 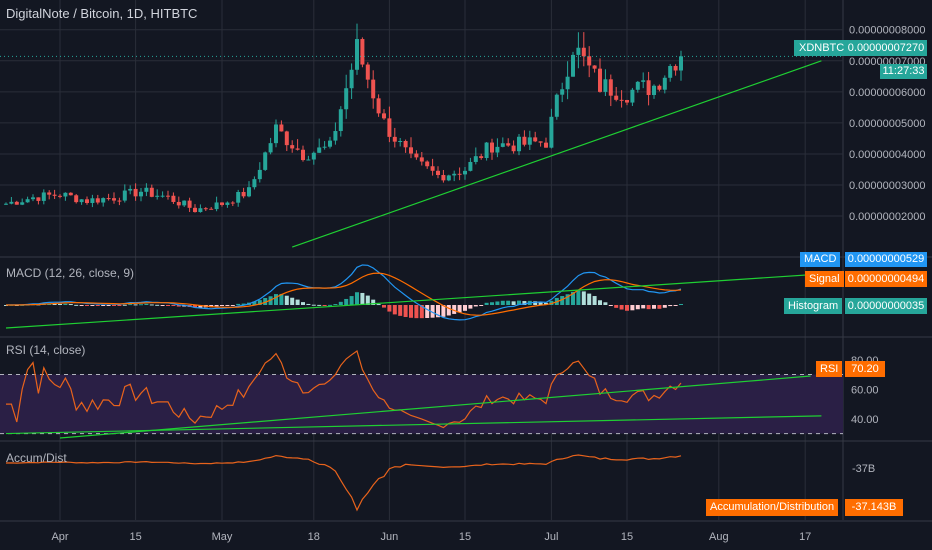 I want to click on time-axis-label: 17, so click(x=805, y=537).